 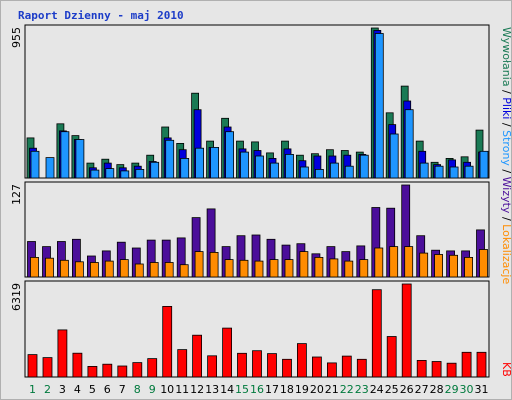 What do you see at coordinates (506, 254) in the screenshot?
I see `legend-entry: Lokalizacje` at bounding box center [506, 254].